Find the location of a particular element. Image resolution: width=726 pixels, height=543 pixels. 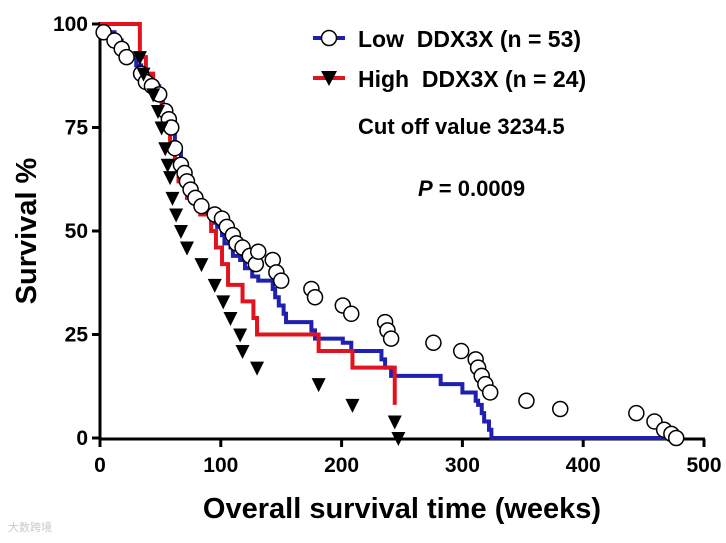

legend-item-low: Low DDX3X (n = 53) is located at coordinates (447, 39).